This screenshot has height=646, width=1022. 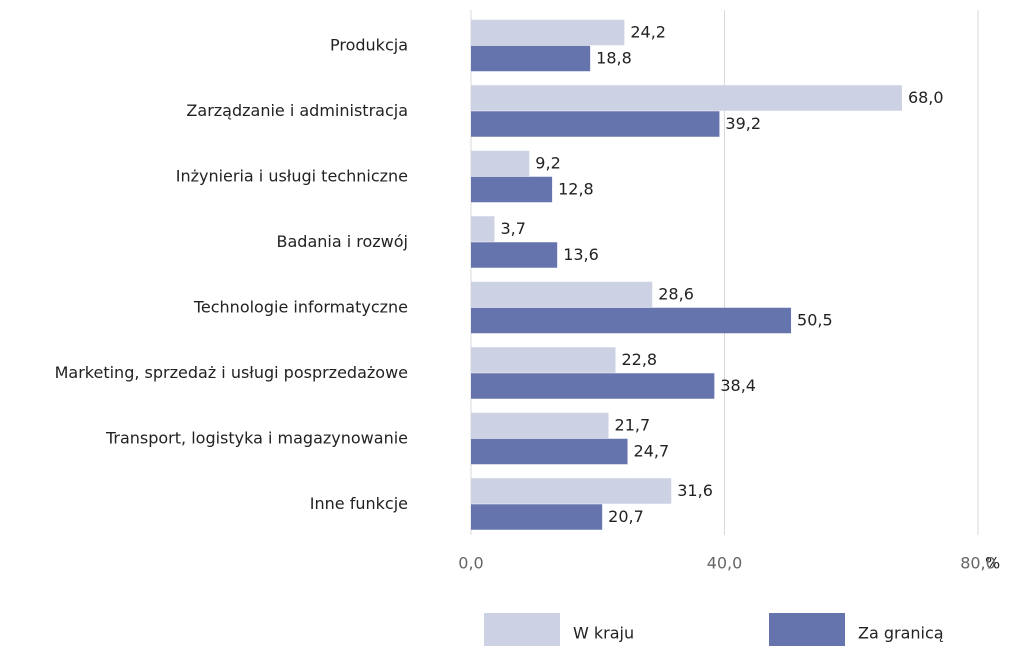 I want to click on x-tick-label: 40,0, so click(x=725, y=563).